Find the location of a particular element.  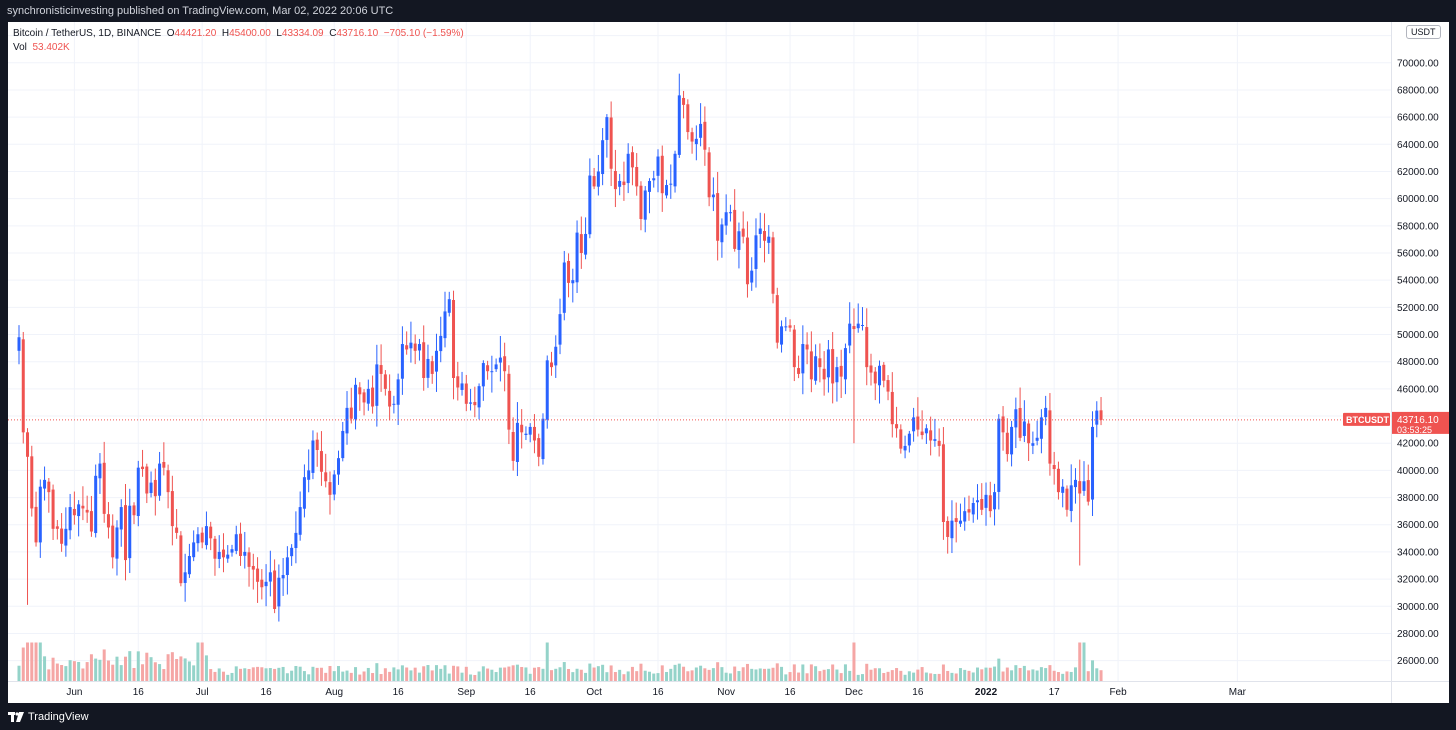

tradingview-logo: TradingView is located at coordinates (48, 717).